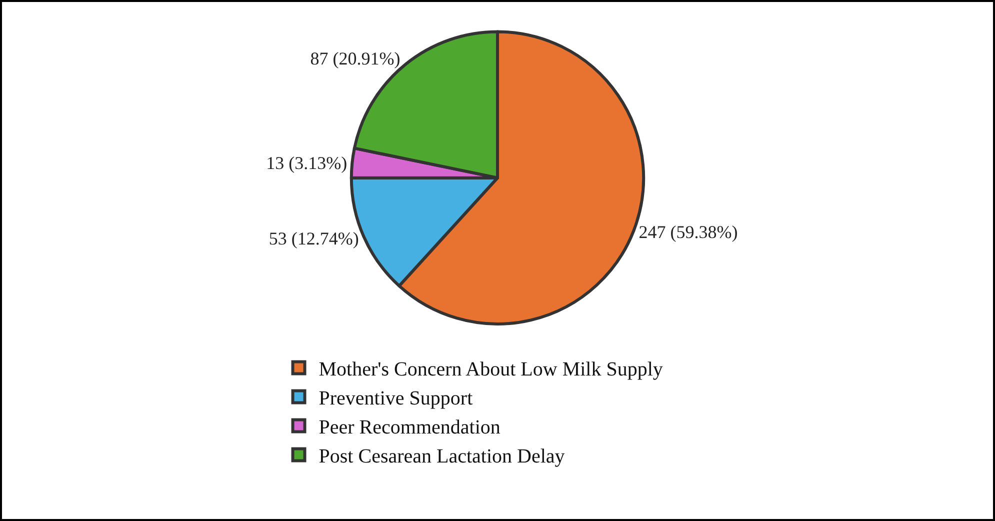  What do you see at coordinates (490, 369) in the screenshot?
I see `legend-label: Mother's Concern About Low Milk Supply` at bounding box center [490, 369].